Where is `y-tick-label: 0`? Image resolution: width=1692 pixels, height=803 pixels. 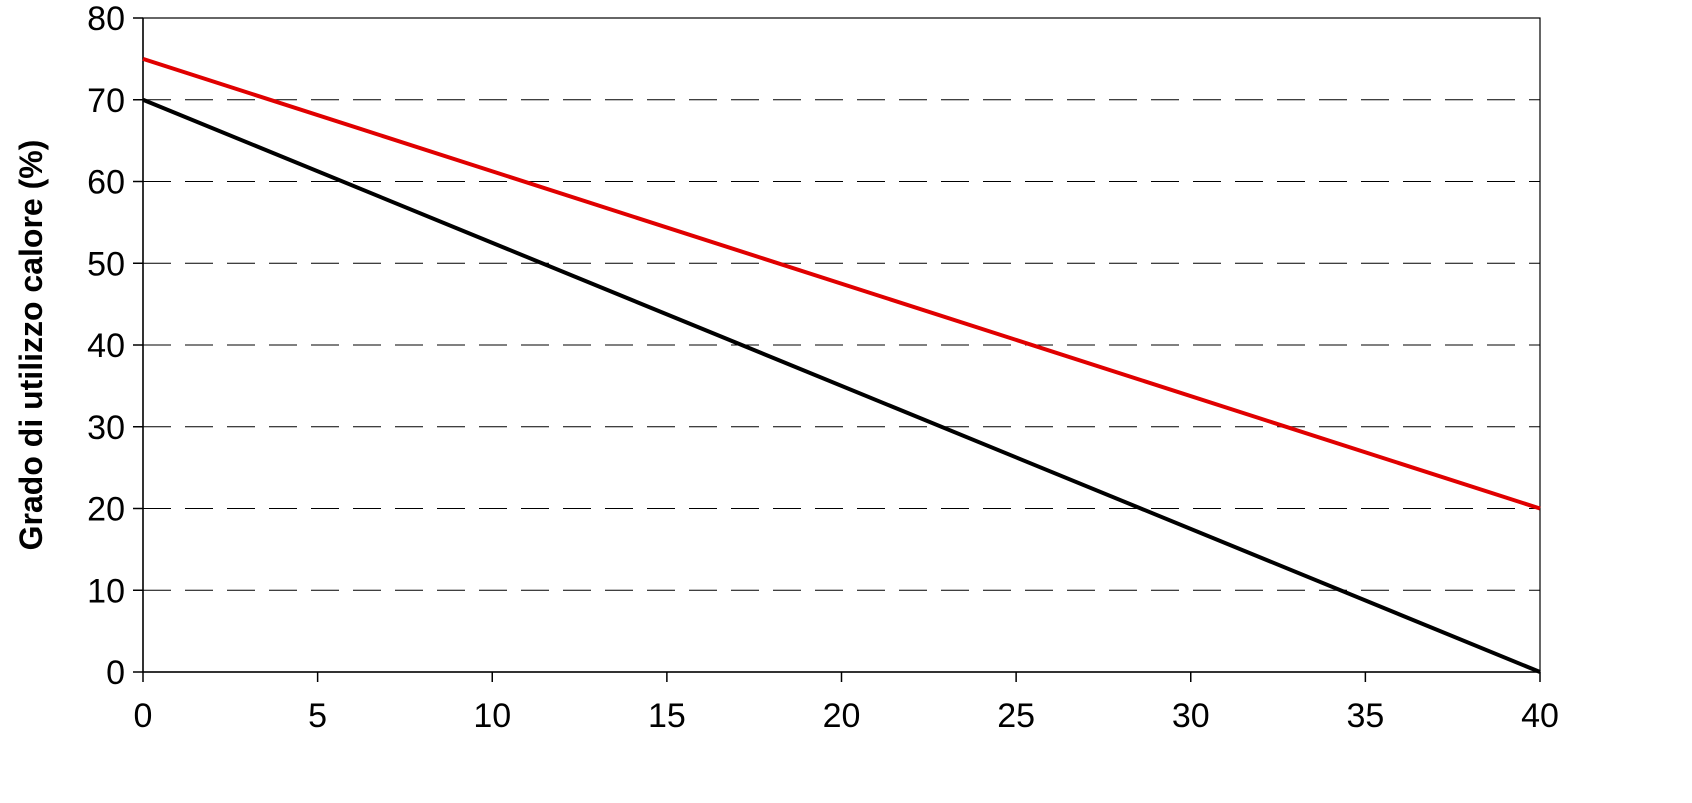
y-tick-label: 0 is located at coordinates (115, 673).